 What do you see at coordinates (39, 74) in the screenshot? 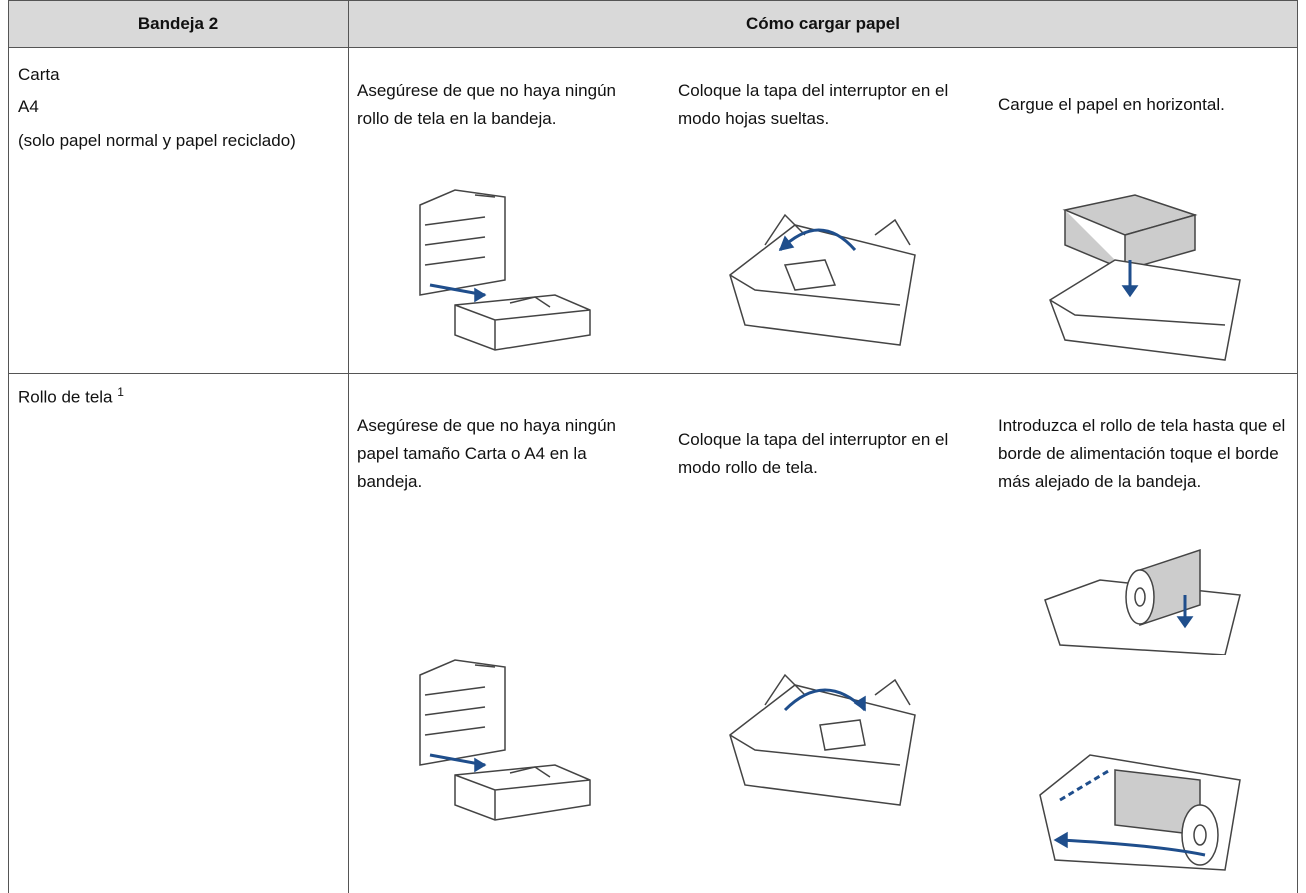
I see `cell-text: Carta` at bounding box center [39, 74].